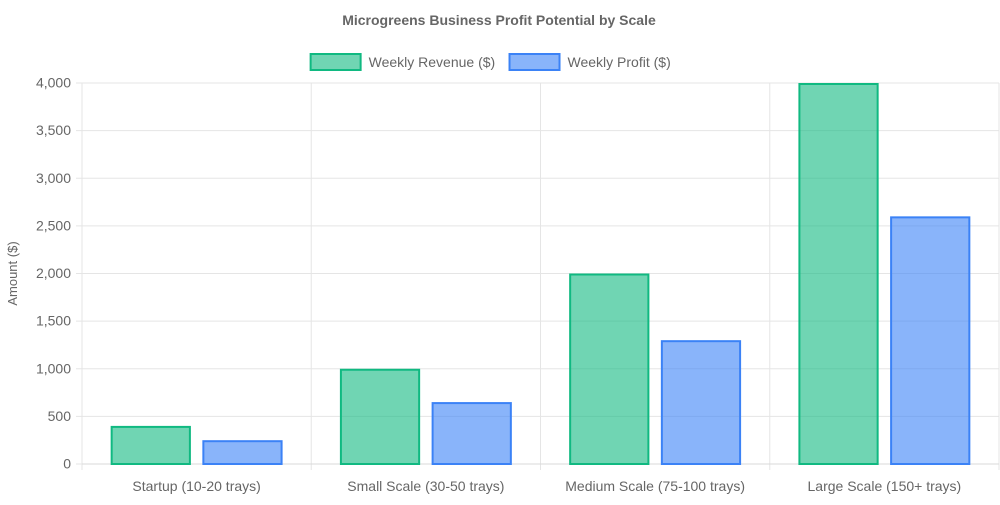  What do you see at coordinates (53, 225) in the screenshot?
I see `y-tick-label: 2,500` at bounding box center [53, 225].